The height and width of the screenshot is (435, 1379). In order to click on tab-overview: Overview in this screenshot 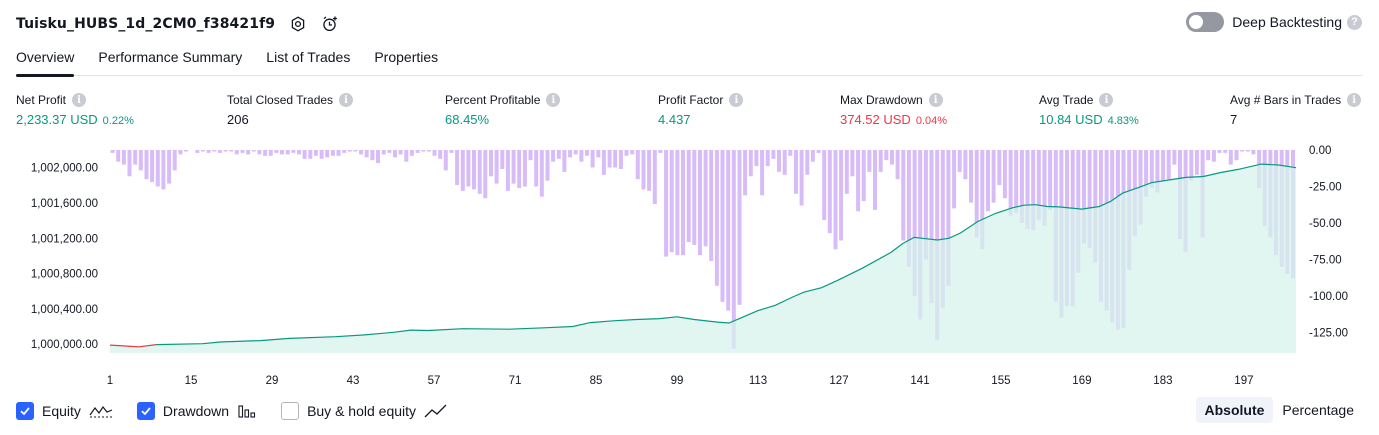, I will do `click(45, 60)`.